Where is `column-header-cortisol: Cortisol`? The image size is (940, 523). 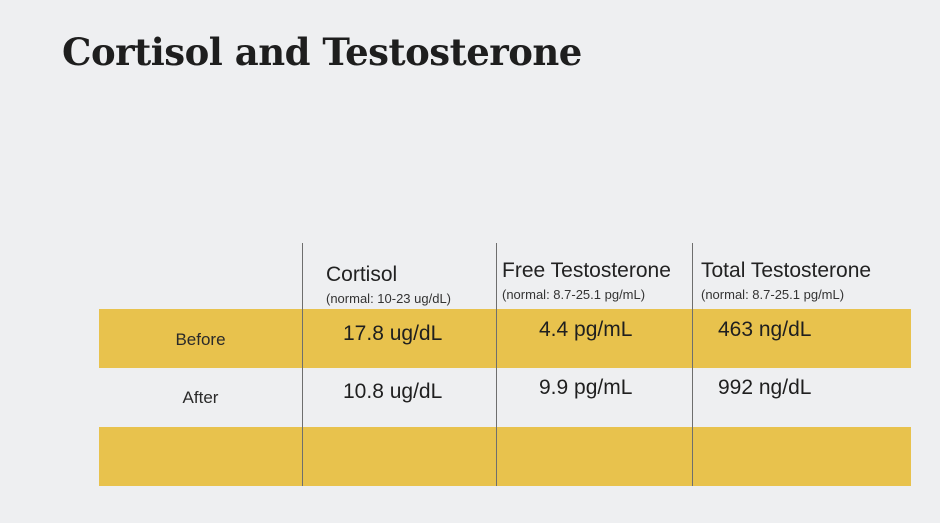 column-header-cortisol: Cortisol is located at coordinates (362, 274).